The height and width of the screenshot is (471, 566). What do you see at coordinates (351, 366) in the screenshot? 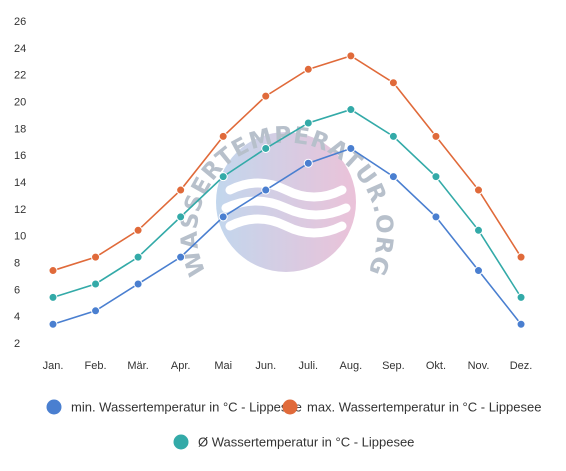
I see `x-tick-label: Aug.` at bounding box center [351, 366].